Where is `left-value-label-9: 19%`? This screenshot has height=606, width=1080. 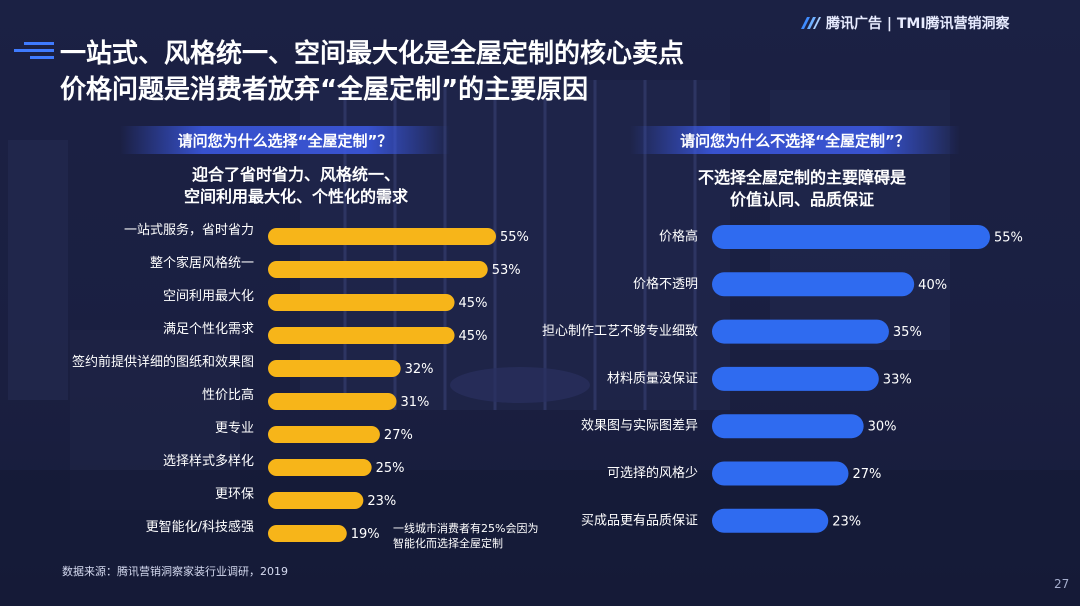
left-value-label-9: 19% is located at coordinates (365, 534).